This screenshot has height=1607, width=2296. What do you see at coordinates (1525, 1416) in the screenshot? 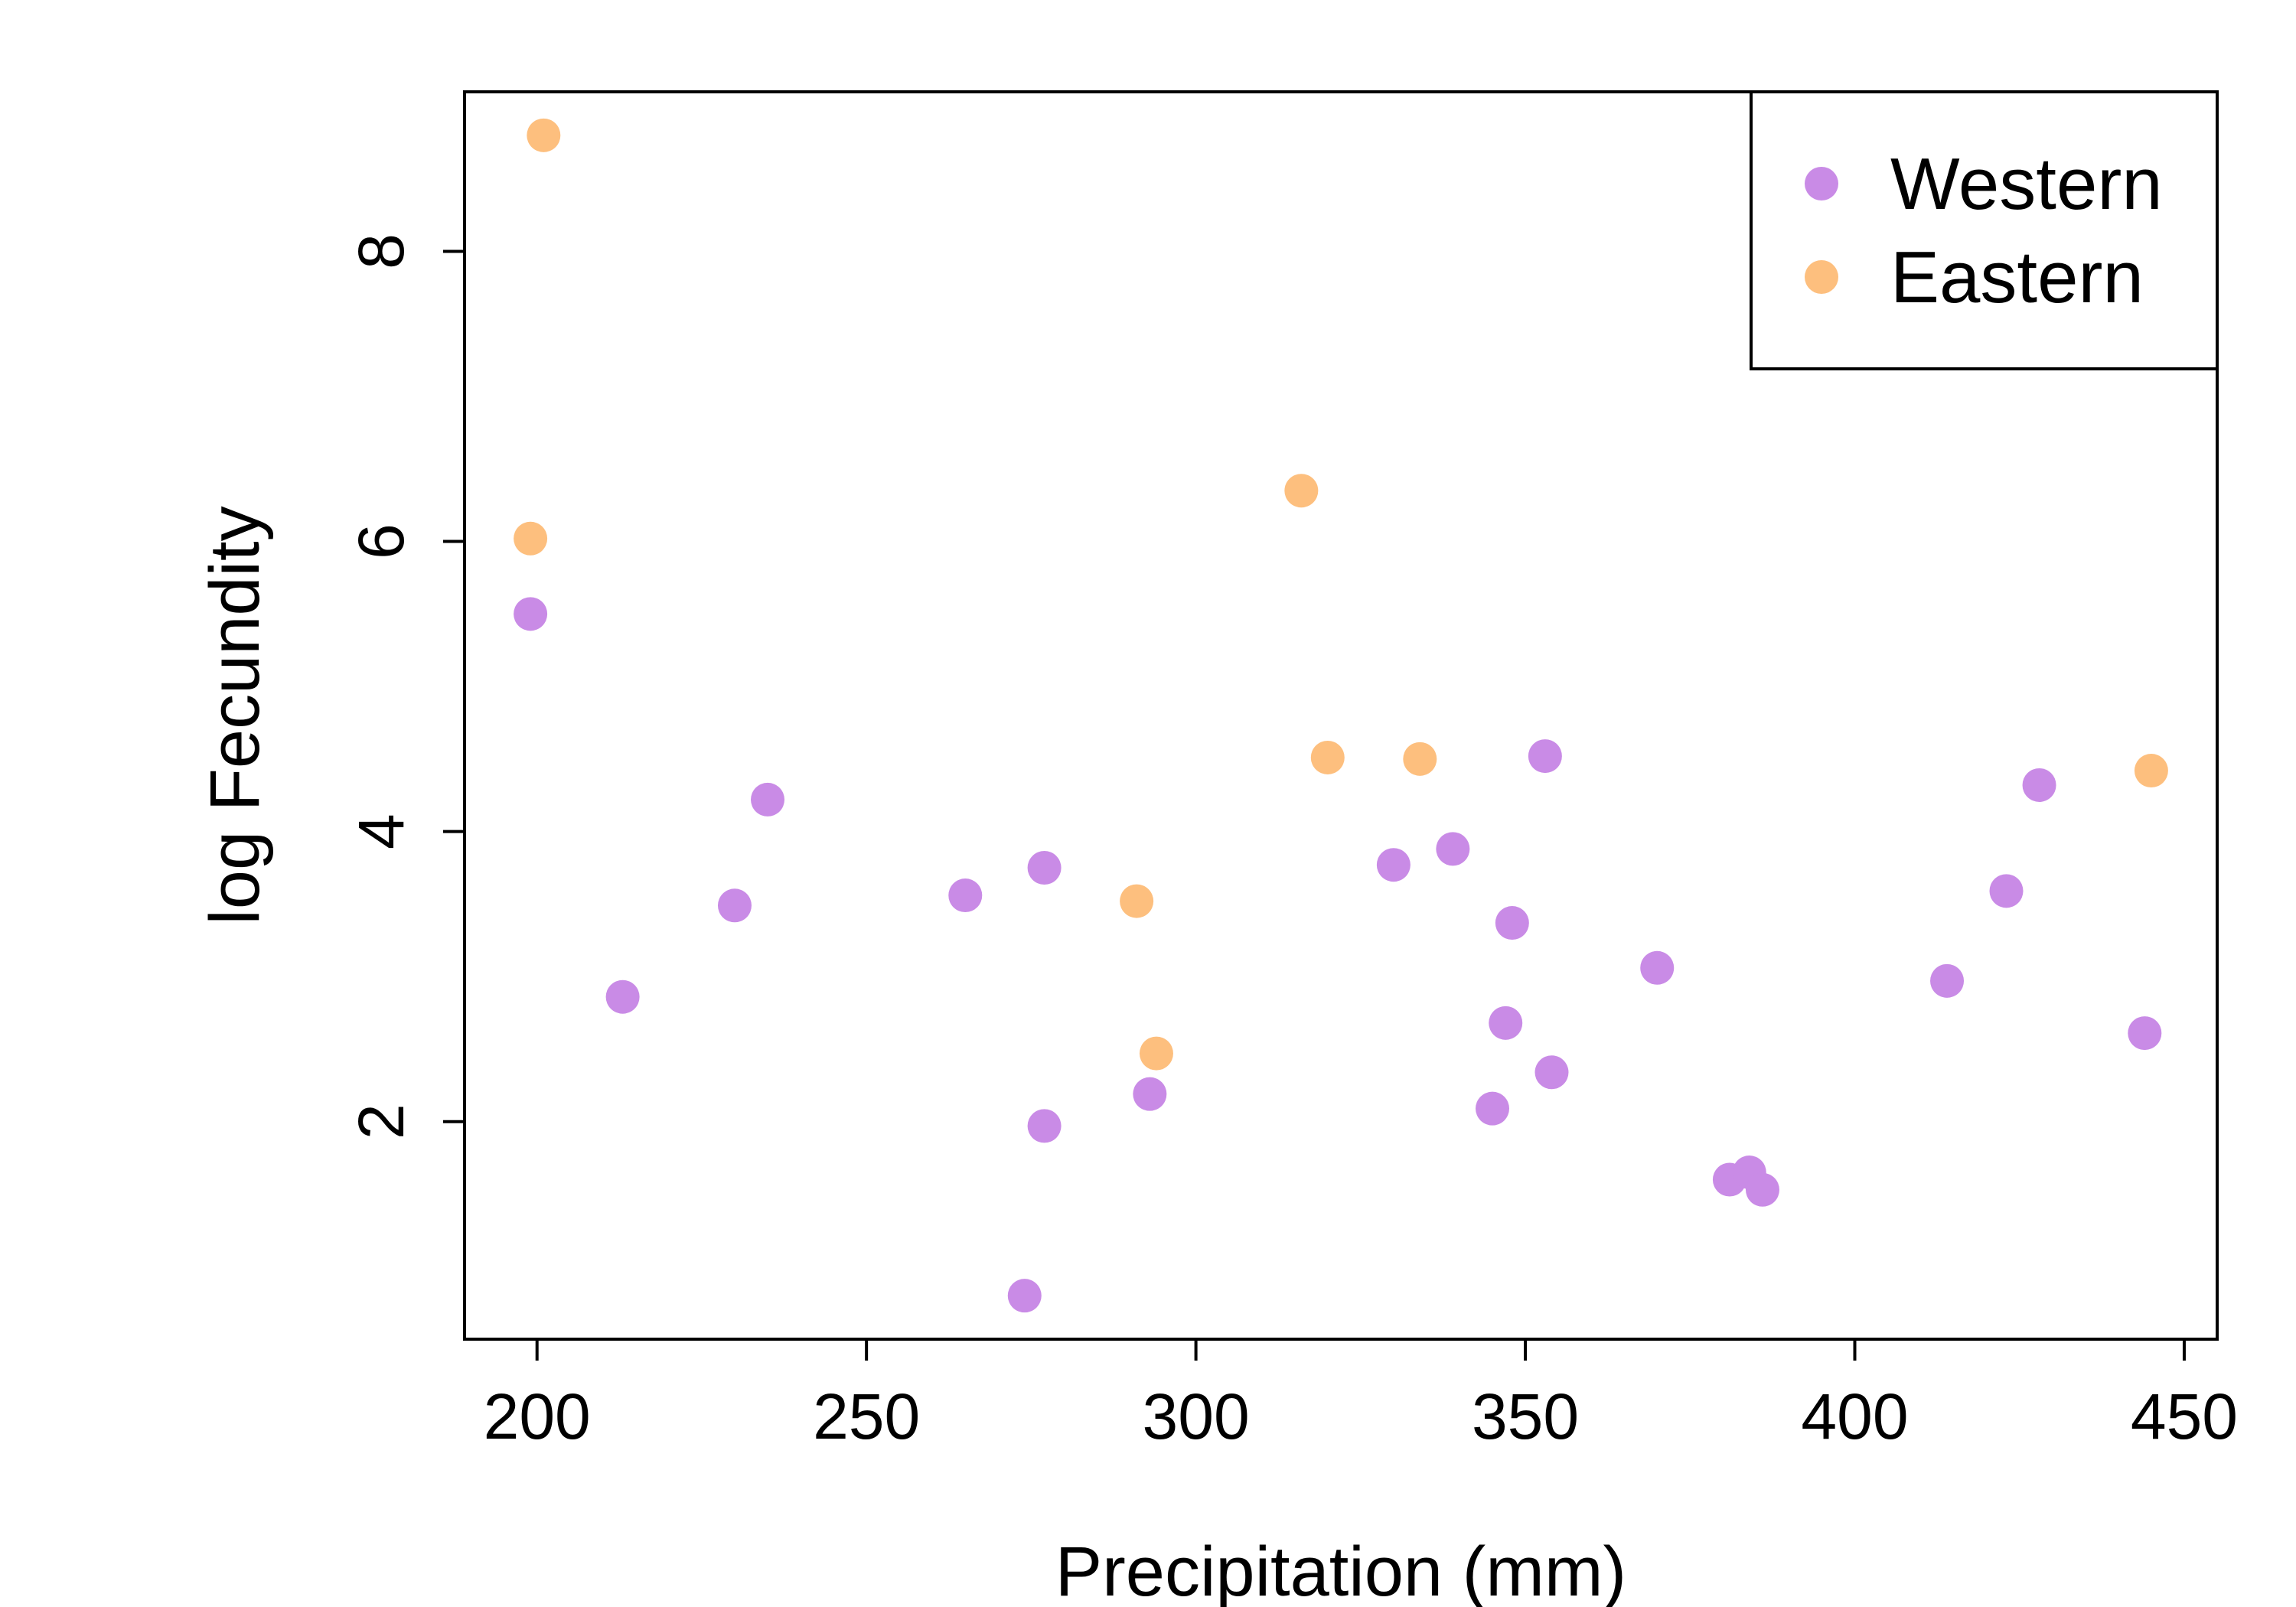
I see `x-tick-label: 350` at bounding box center [1525, 1416].